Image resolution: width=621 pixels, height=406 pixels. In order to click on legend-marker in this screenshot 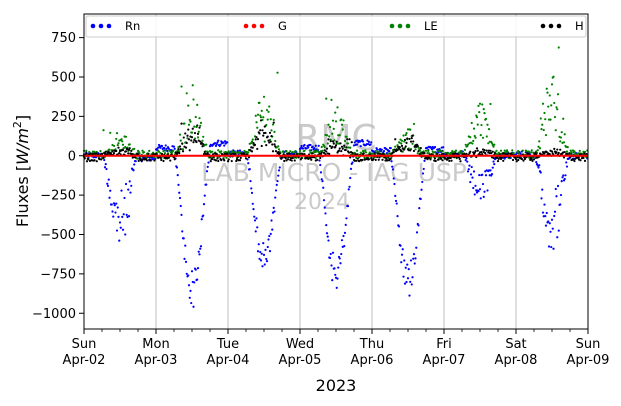, I will do `click(109, 26)`.